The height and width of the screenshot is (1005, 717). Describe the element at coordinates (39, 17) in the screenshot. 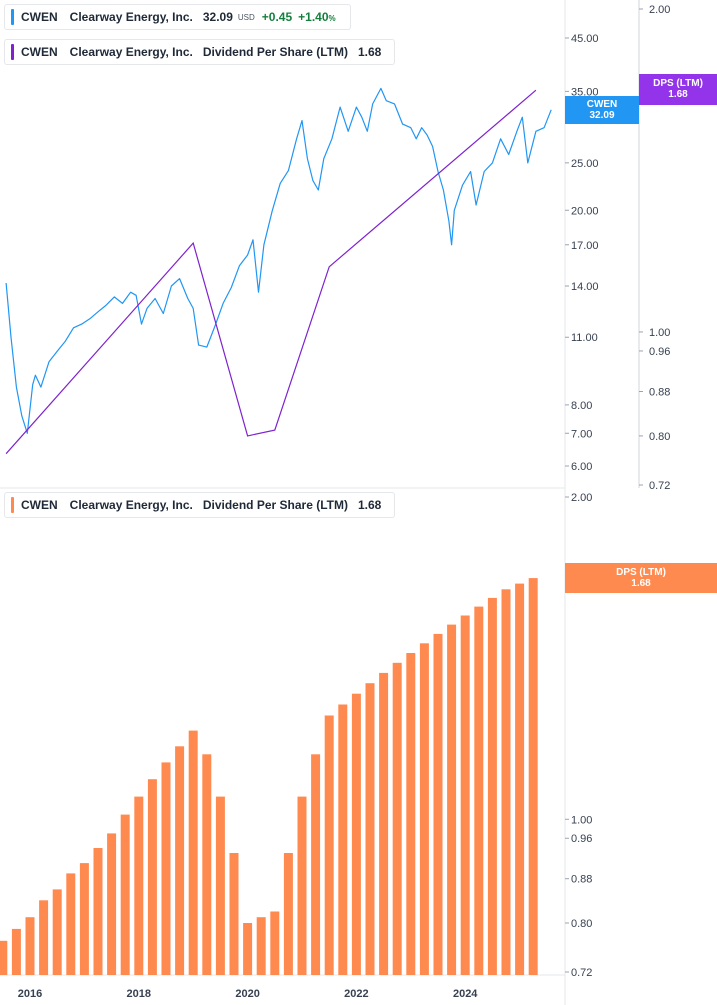

I see `price-legend-ticker: CWEN` at that location.